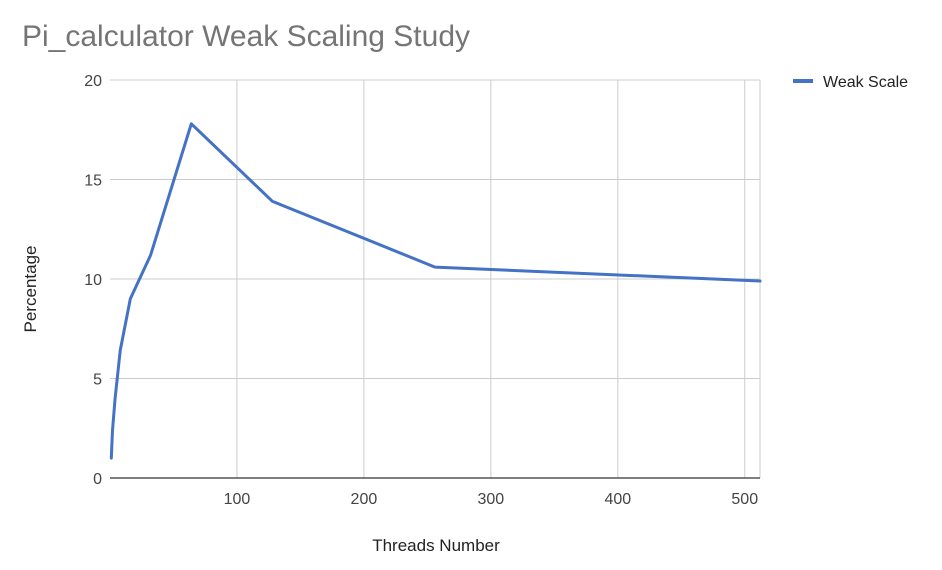 The width and height of the screenshot is (942, 570). What do you see at coordinates (865, 82) in the screenshot?
I see `legend-label: Weak Scale` at bounding box center [865, 82].